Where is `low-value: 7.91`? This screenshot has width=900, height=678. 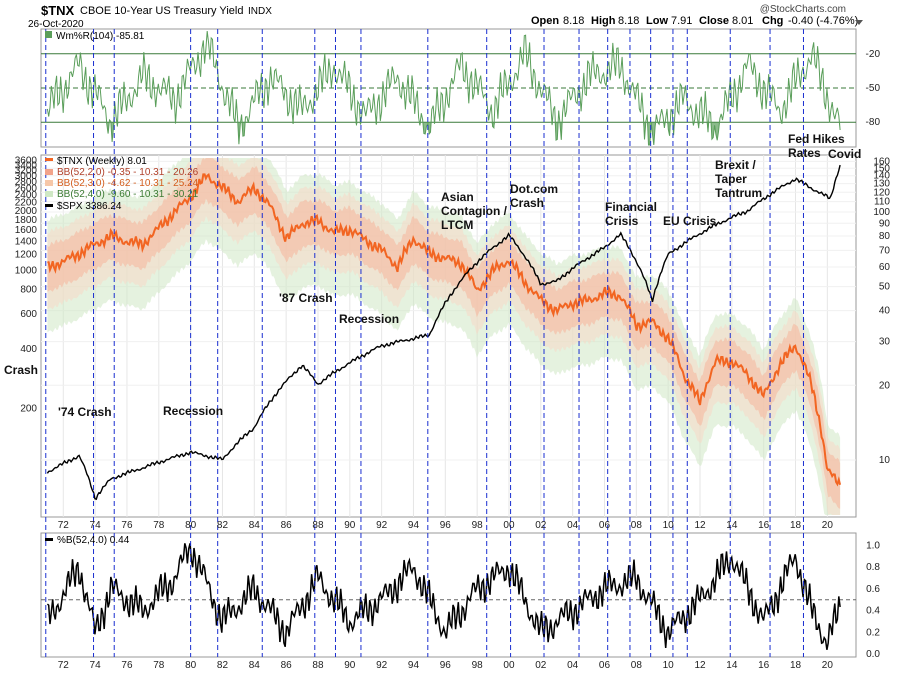 low-value: 7.91 is located at coordinates (681, 21).